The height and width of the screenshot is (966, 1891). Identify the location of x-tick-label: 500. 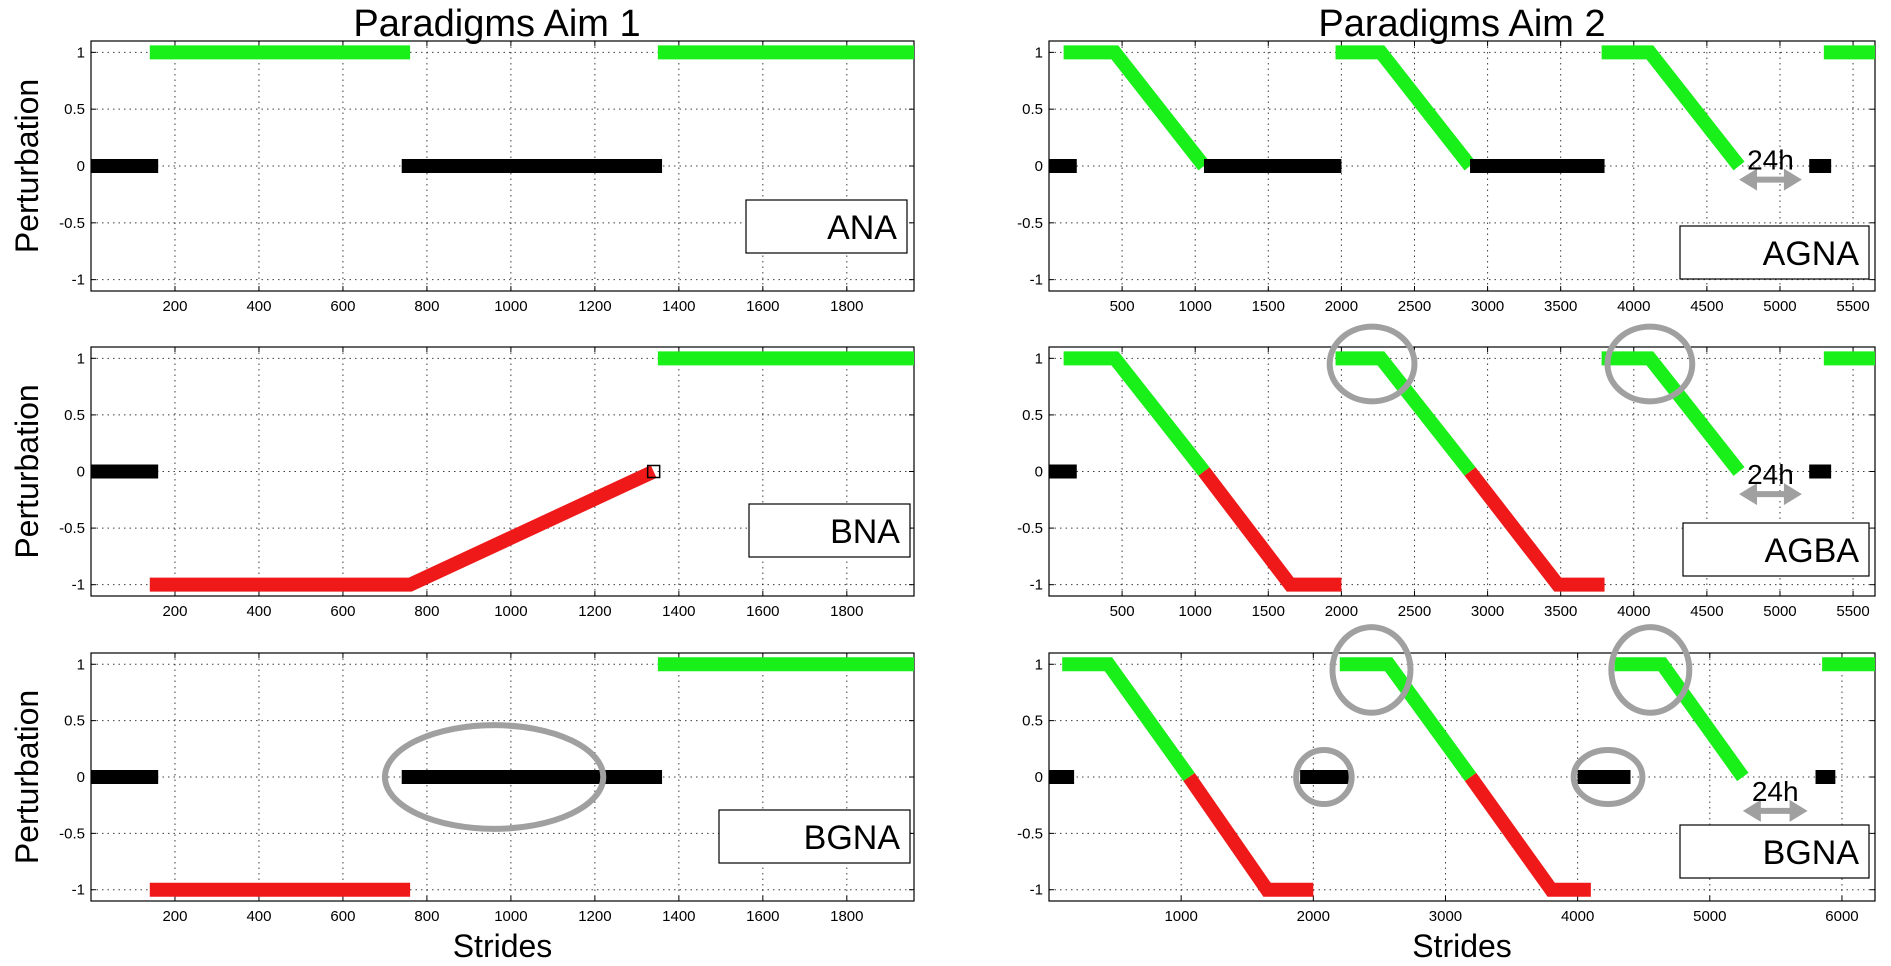
(1122, 306).